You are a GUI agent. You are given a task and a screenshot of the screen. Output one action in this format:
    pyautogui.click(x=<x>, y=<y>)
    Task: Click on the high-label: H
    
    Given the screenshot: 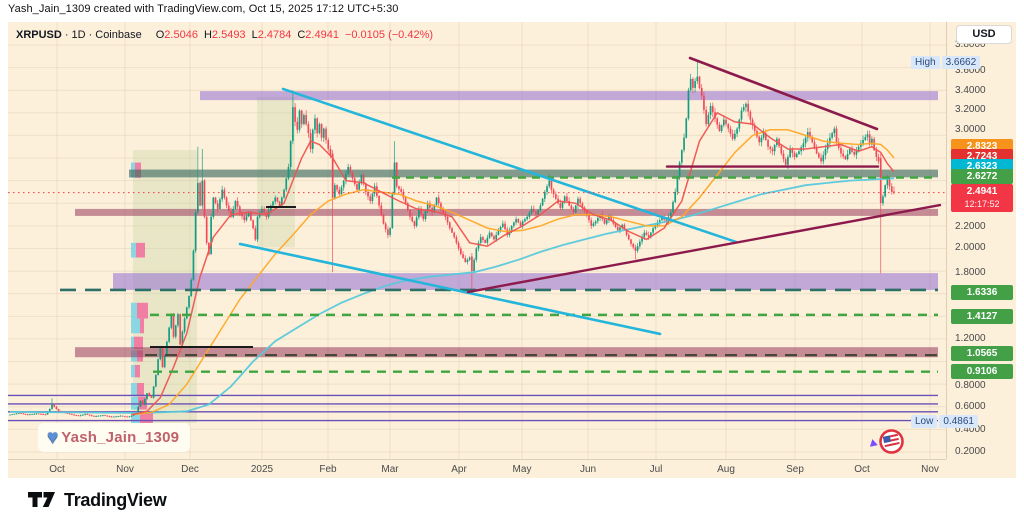 What is the action you would take?
    pyautogui.click(x=207, y=35)
    